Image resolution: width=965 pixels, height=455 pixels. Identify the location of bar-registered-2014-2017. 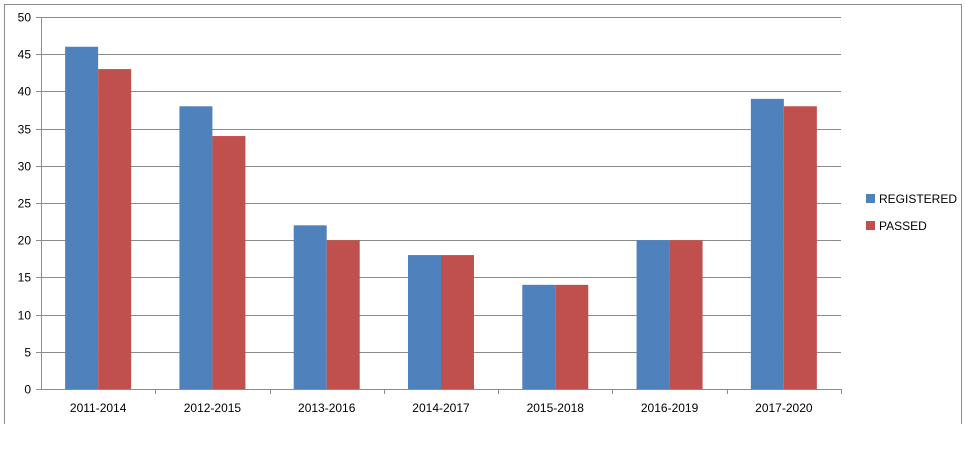
(424, 322).